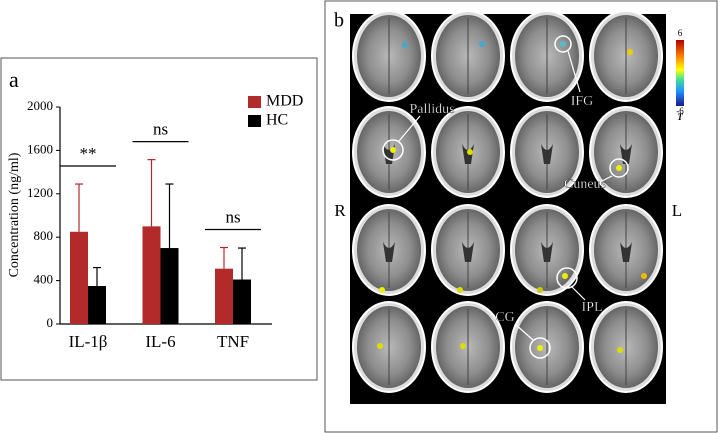  Describe the element at coordinates (431, 109) in the screenshot. I see `region-label: Pallidus` at that location.